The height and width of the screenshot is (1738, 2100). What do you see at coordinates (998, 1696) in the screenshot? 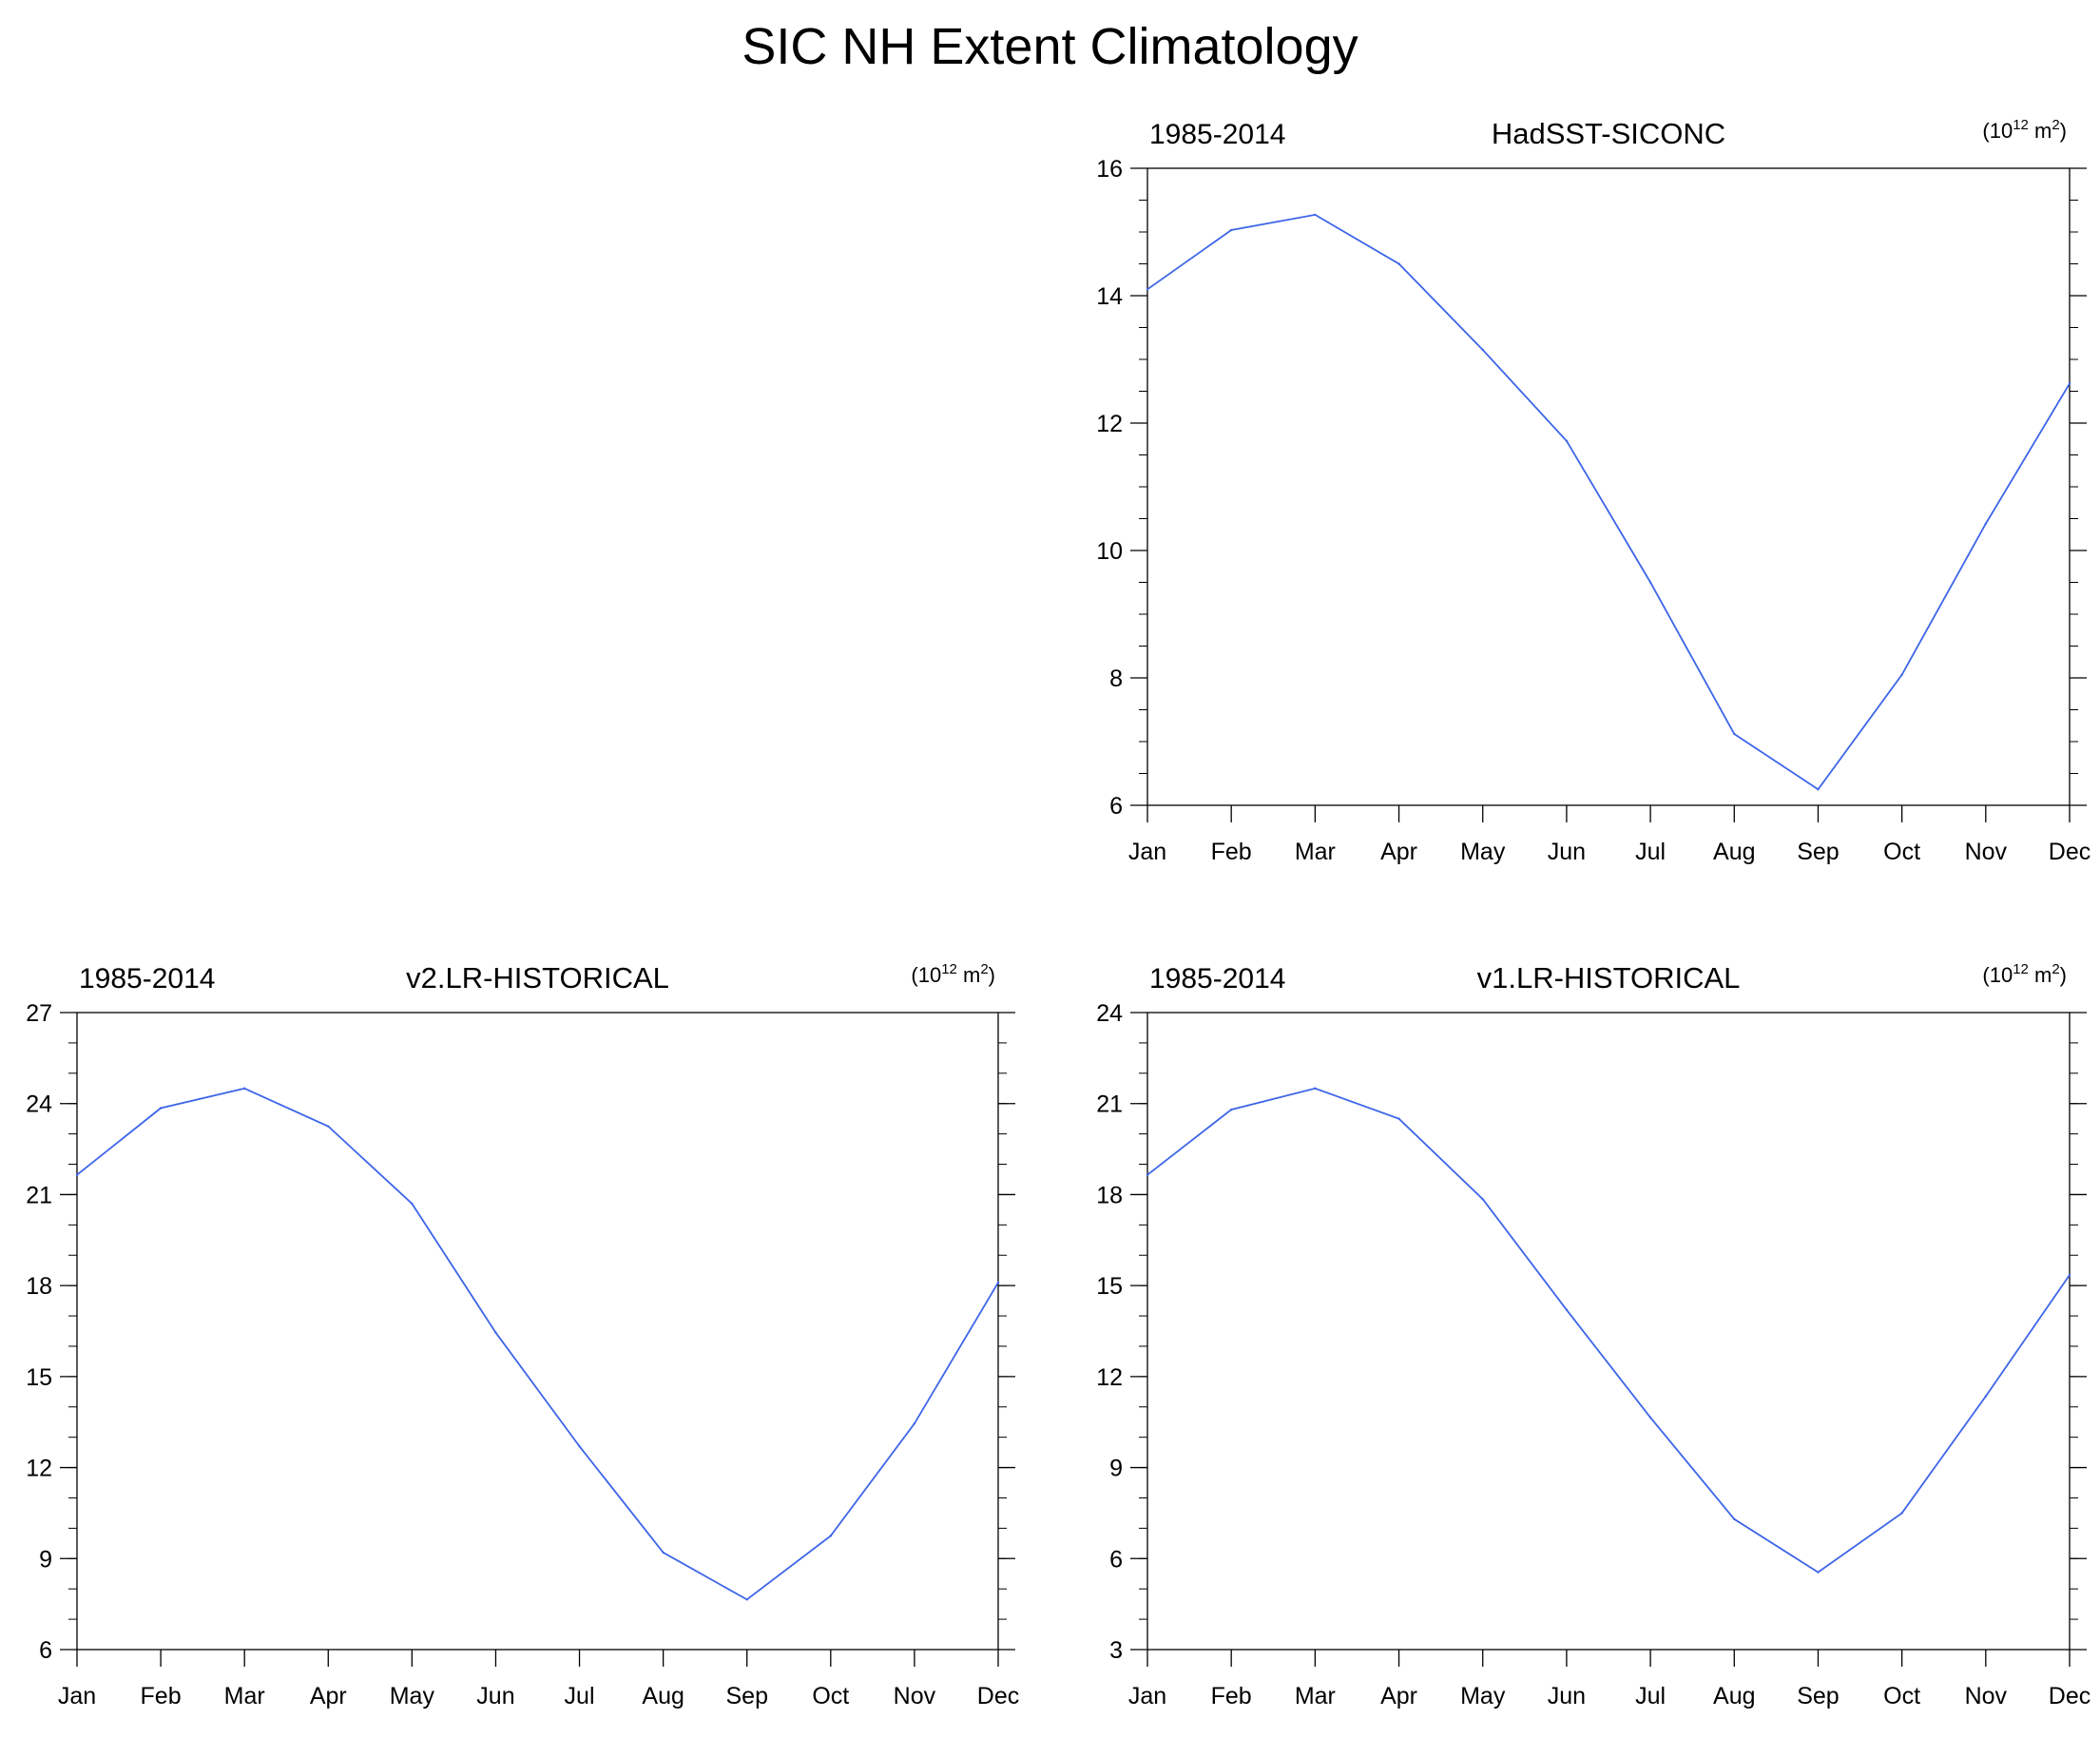
I see `x-tick-label: Dec` at bounding box center [998, 1696].